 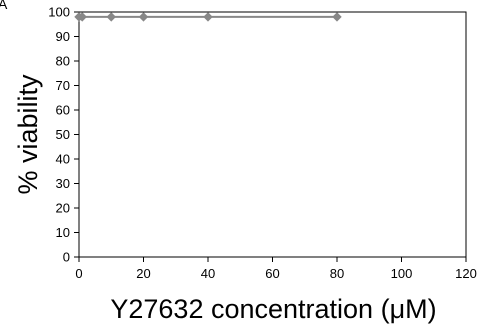 What do you see at coordinates (273, 309) in the screenshot?
I see `x-axis-title: Y27632 concentration (μM)` at bounding box center [273, 309].